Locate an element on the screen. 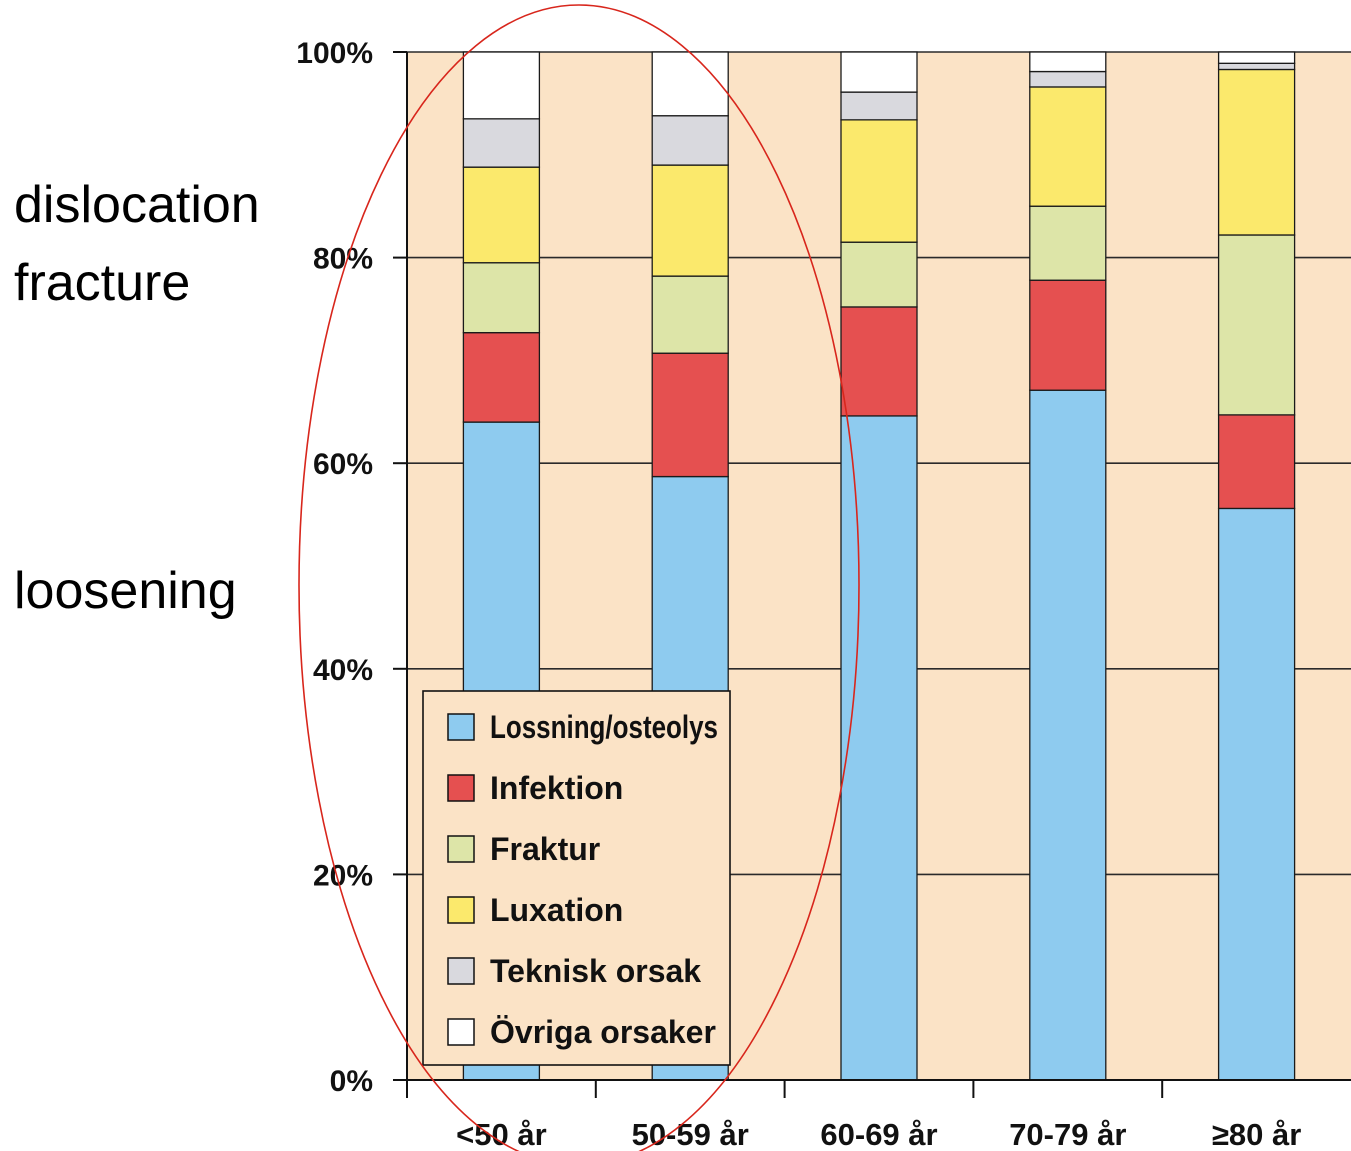 This screenshot has height=1151, width=1351. legend-label-5: Övriga orsaker is located at coordinates (603, 1032).